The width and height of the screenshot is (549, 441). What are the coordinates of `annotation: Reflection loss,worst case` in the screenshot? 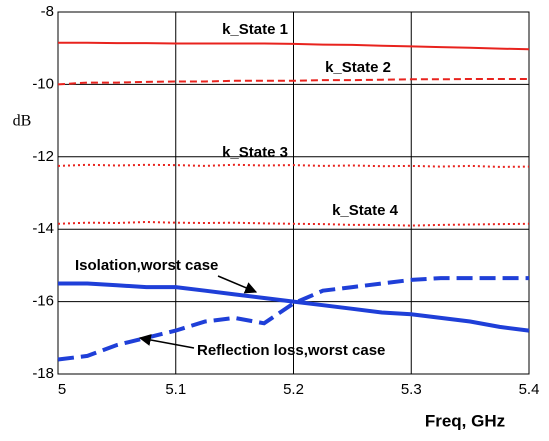 It's located at (291, 350).